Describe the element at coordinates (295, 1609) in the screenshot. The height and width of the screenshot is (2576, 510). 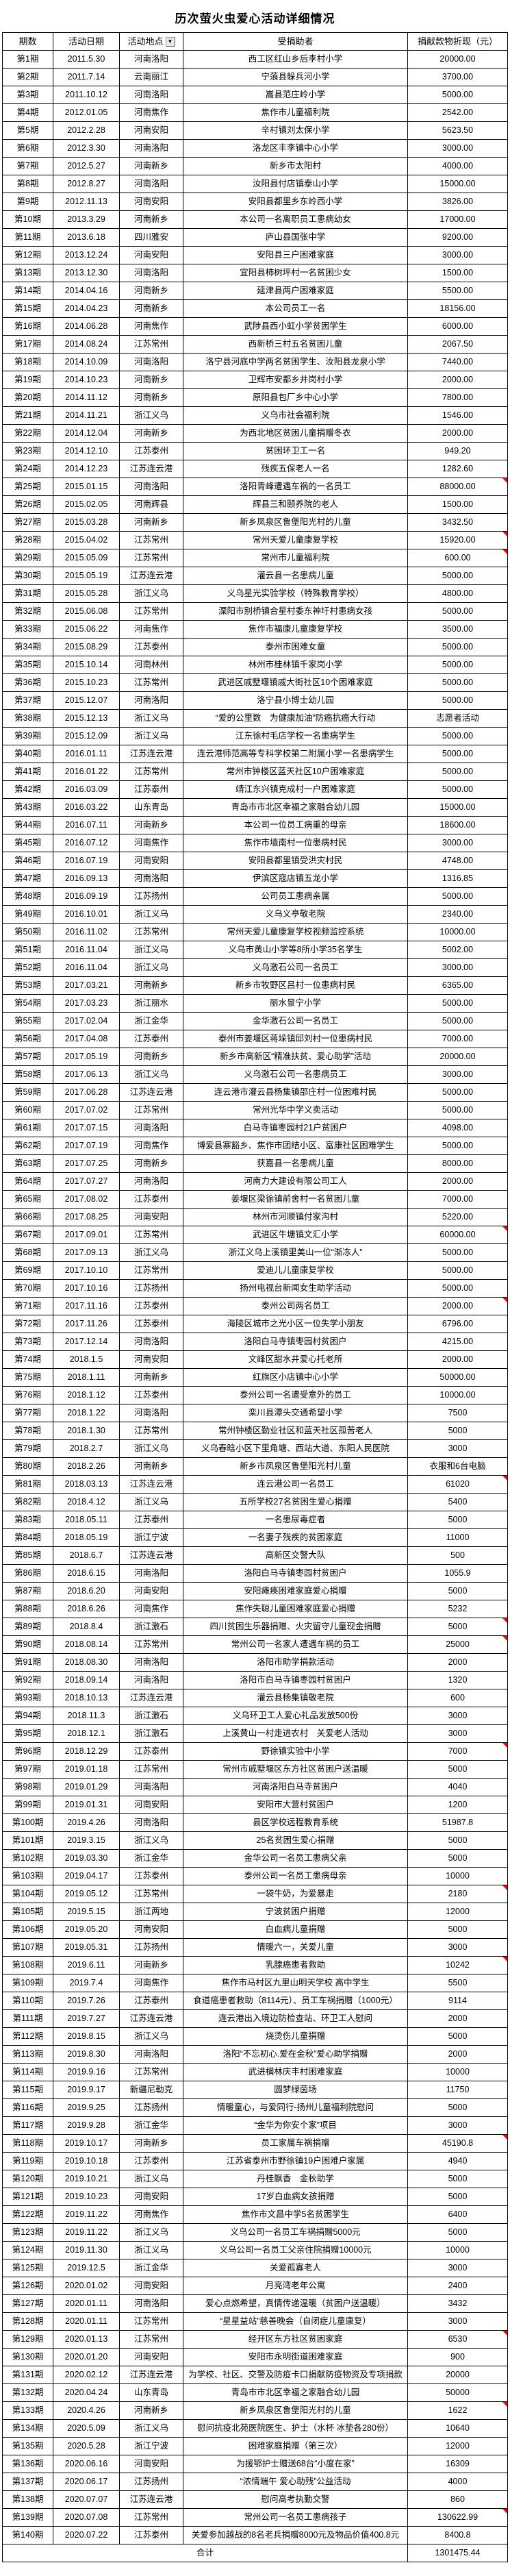
I see `recipient-cell: 焦作失聪儿童困难家庭爱心捐赠` at that location.